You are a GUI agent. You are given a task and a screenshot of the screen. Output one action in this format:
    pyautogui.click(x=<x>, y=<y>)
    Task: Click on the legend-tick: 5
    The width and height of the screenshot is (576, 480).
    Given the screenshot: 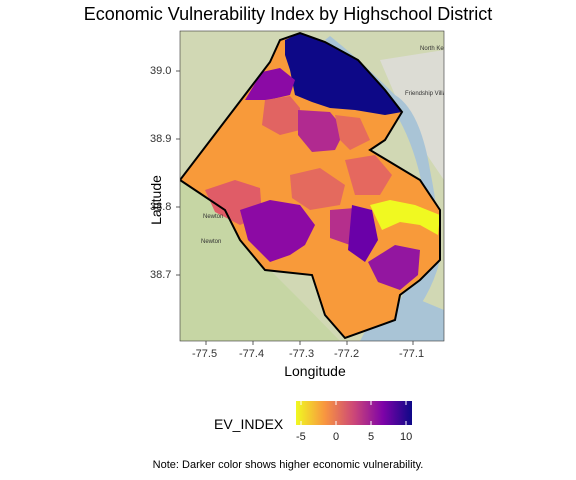 What is the action you would take?
    pyautogui.click(x=371, y=437)
    